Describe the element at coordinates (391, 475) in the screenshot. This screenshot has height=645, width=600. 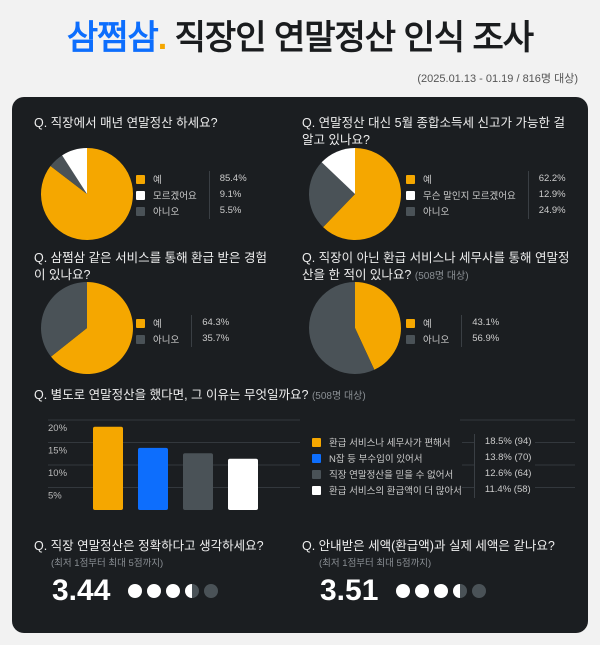
I see `legend-label: 직장 연말정산을 믿을 수 없어서` at that location.